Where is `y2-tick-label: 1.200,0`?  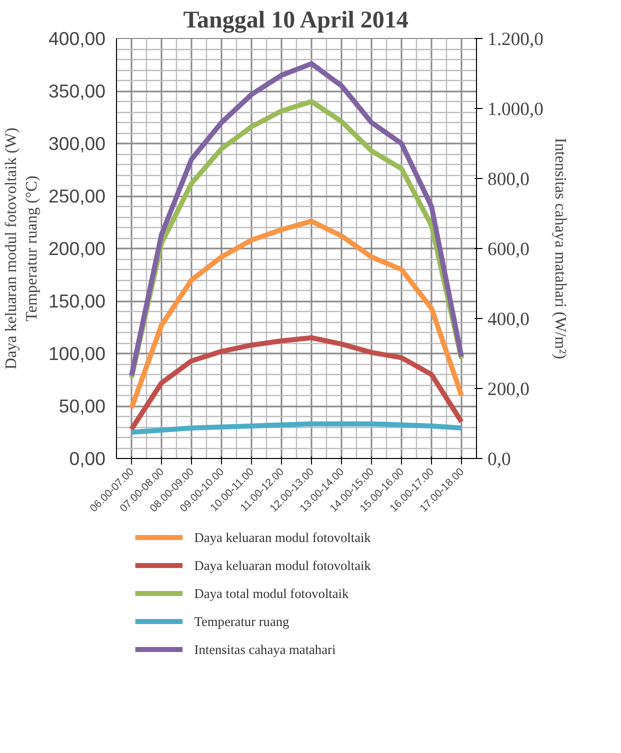 y2-tick-label: 1.200,0 is located at coordinates (516, 39).